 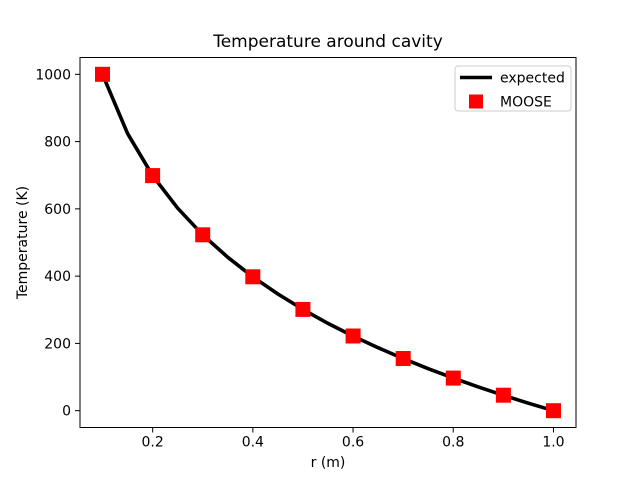 What do you see at coordinates (532, 79) in the screenshot?
I see `legend-label-expected: expected` at bounding box center [532, 79].